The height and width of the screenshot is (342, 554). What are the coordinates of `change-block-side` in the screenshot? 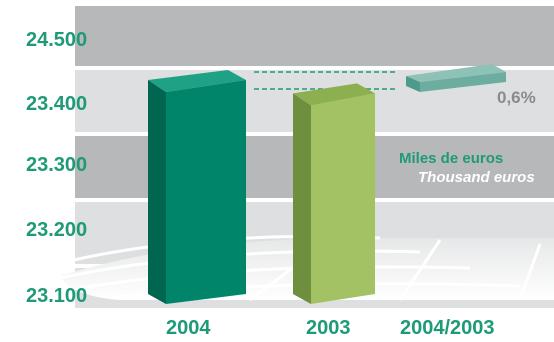 It's located at (463, 82).